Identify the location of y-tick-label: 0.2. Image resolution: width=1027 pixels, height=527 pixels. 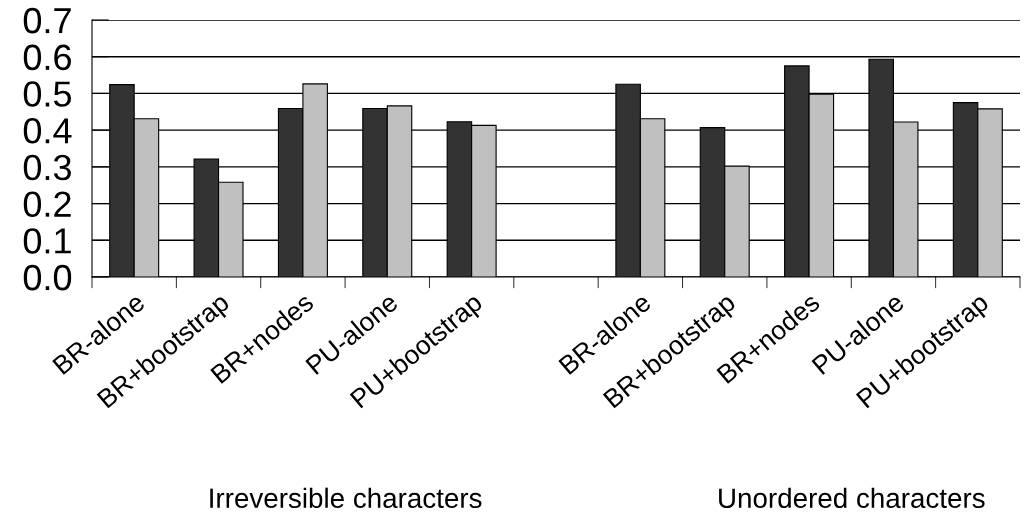
(47, 204).